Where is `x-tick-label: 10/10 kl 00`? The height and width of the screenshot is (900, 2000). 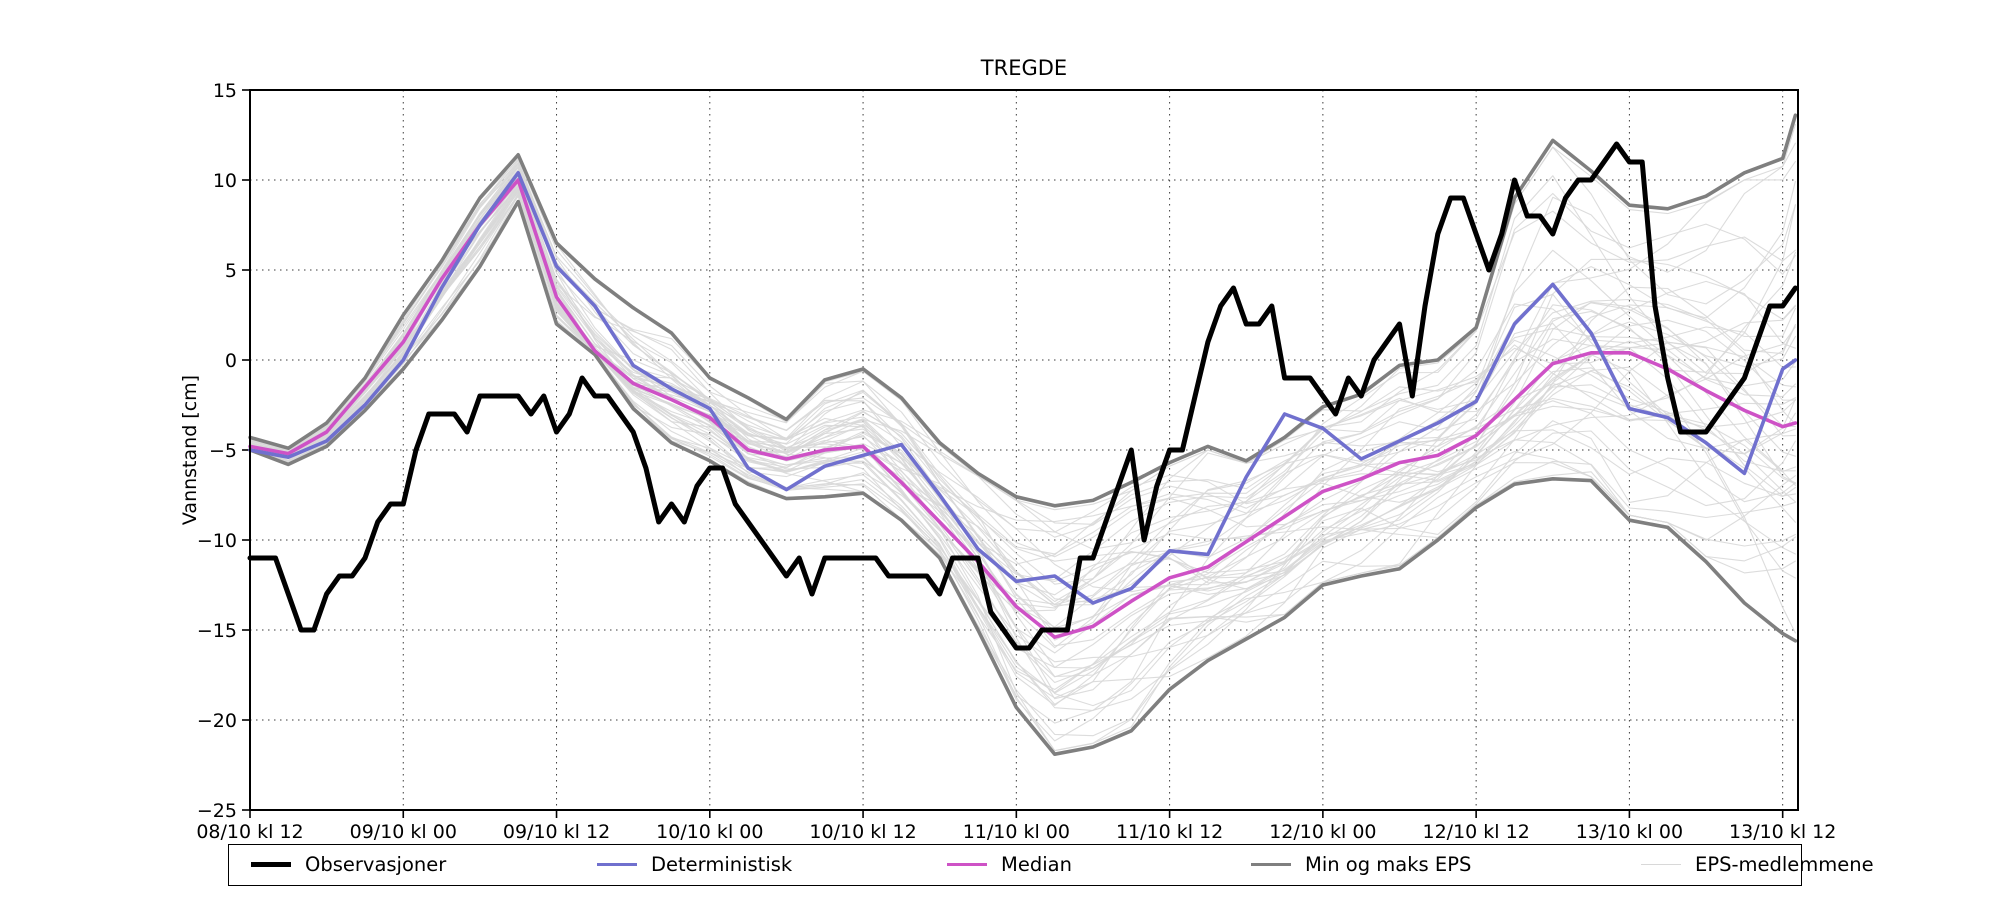
x-tick-label: 10/10 kl 00 is located at coordinates (709, 832).